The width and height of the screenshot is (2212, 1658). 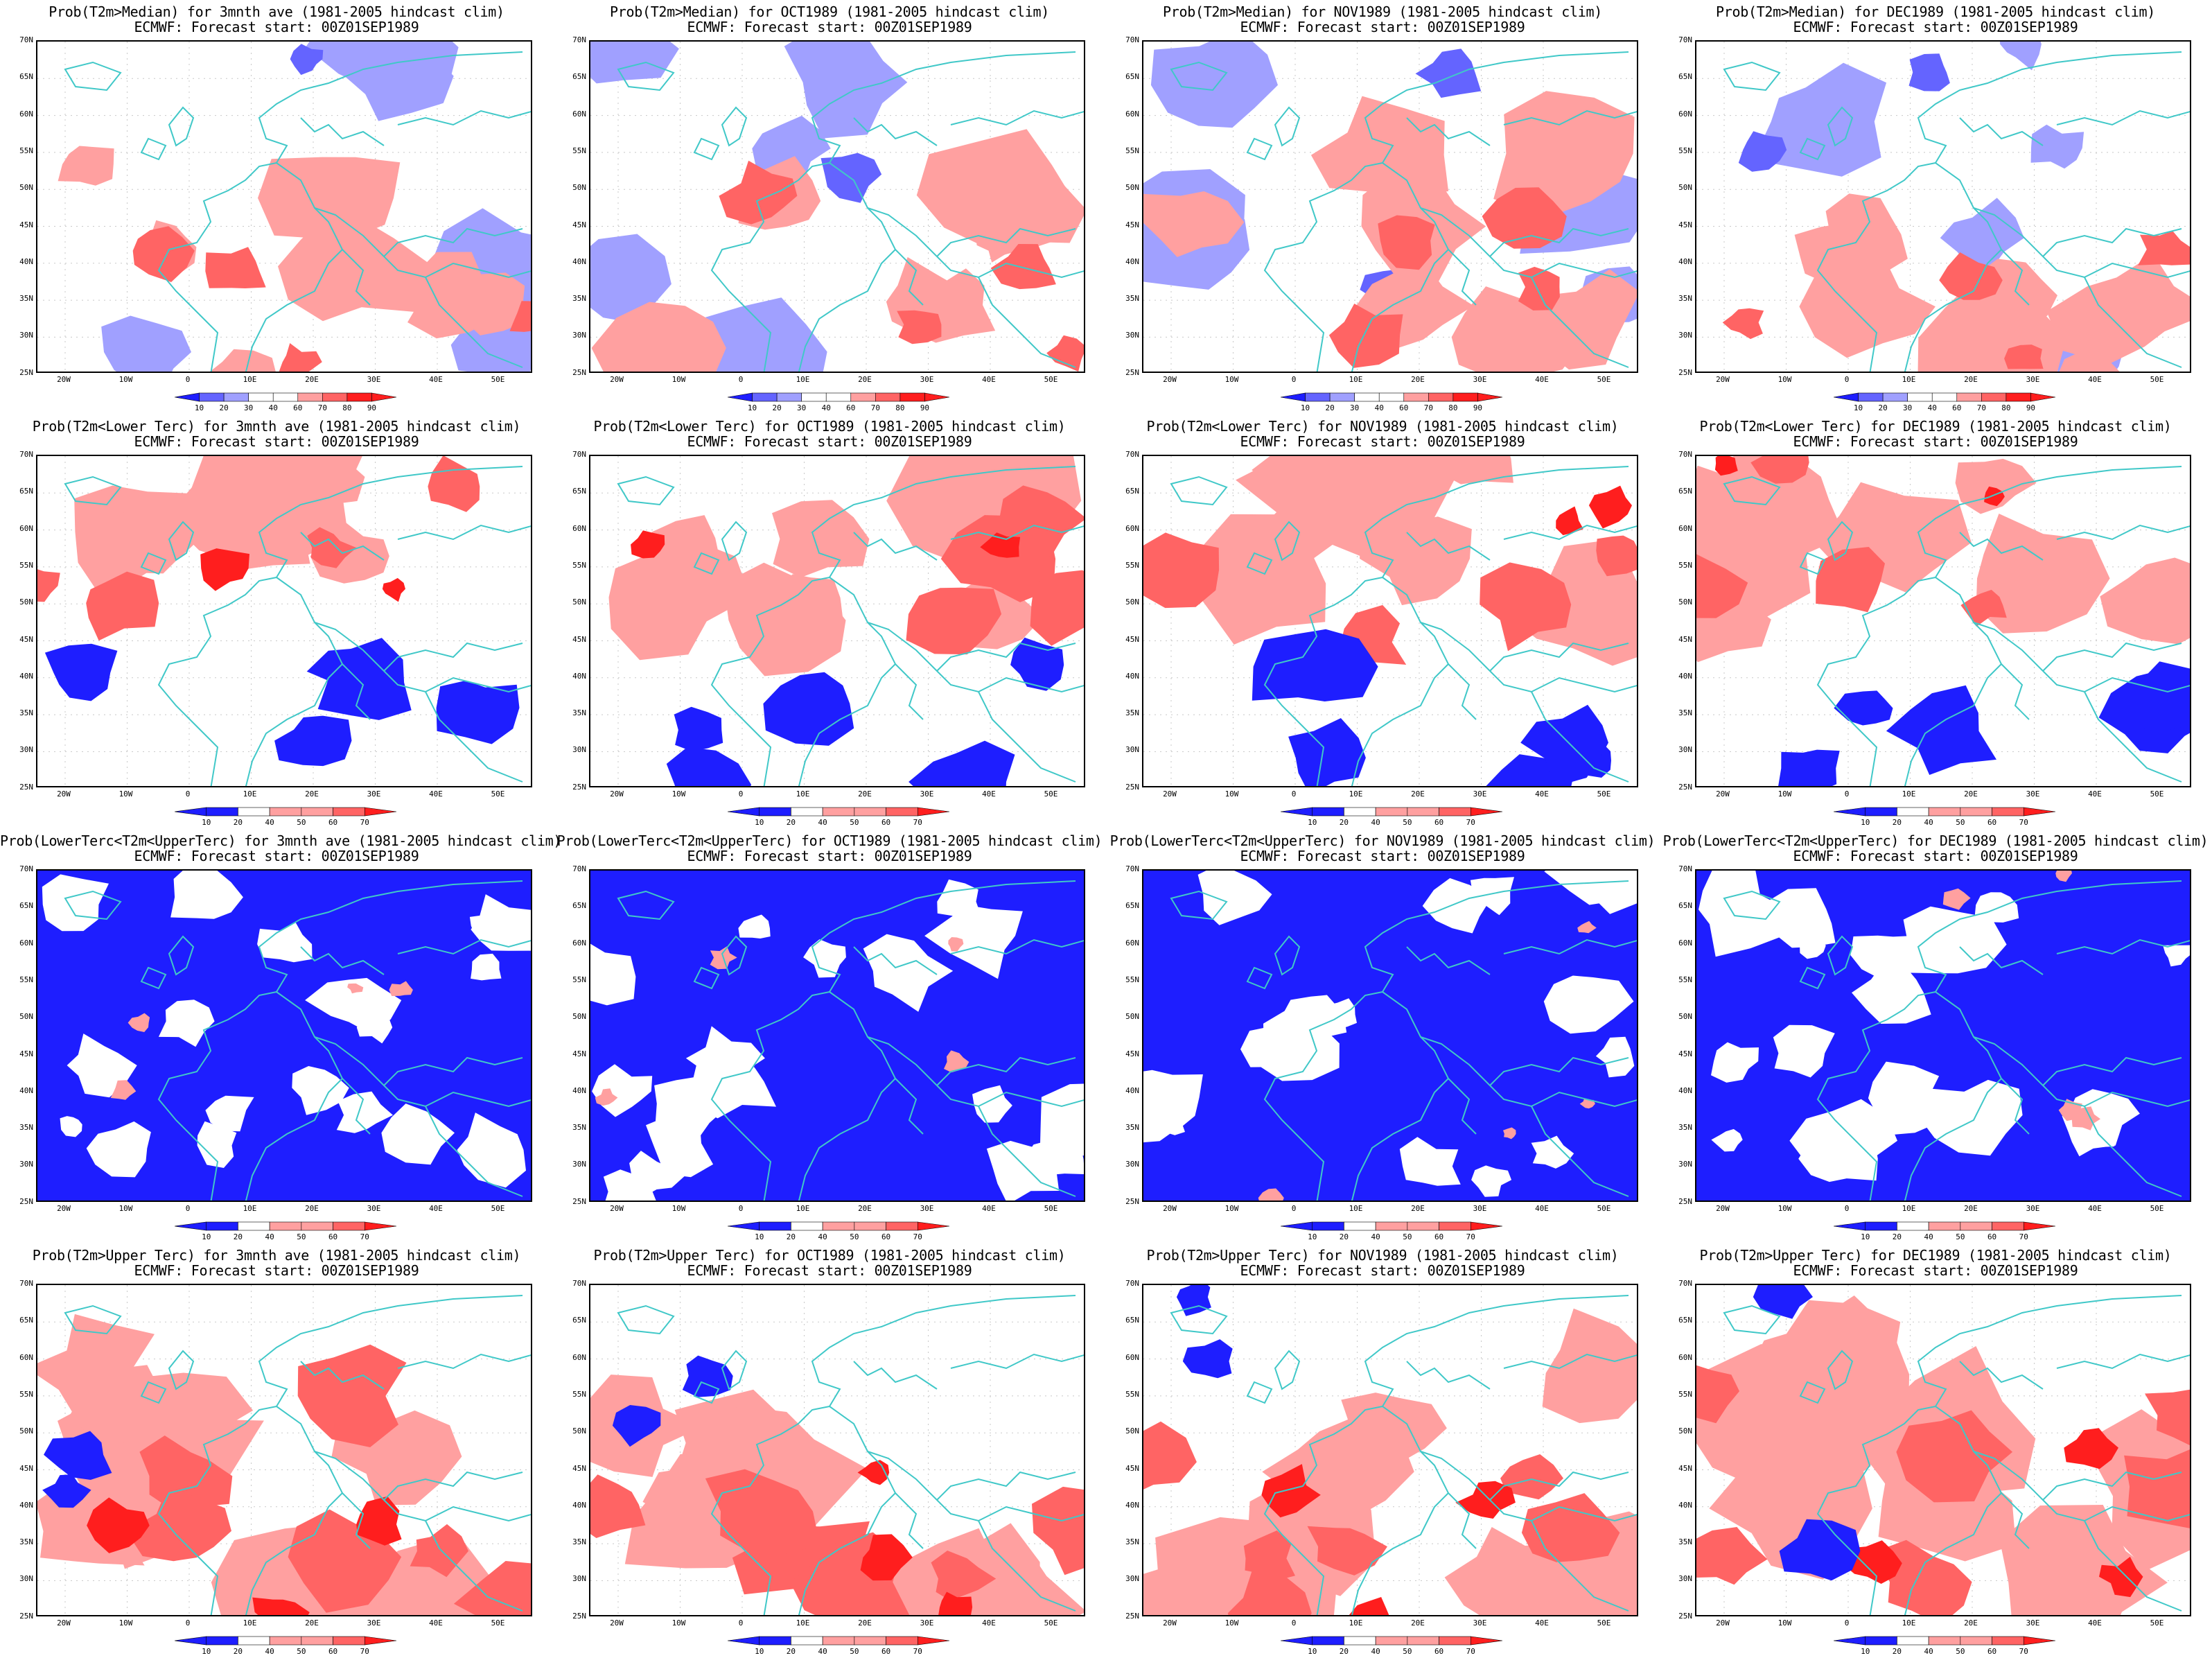 I want to click on y-tick-label: 70N, so click(x=26, y=39).